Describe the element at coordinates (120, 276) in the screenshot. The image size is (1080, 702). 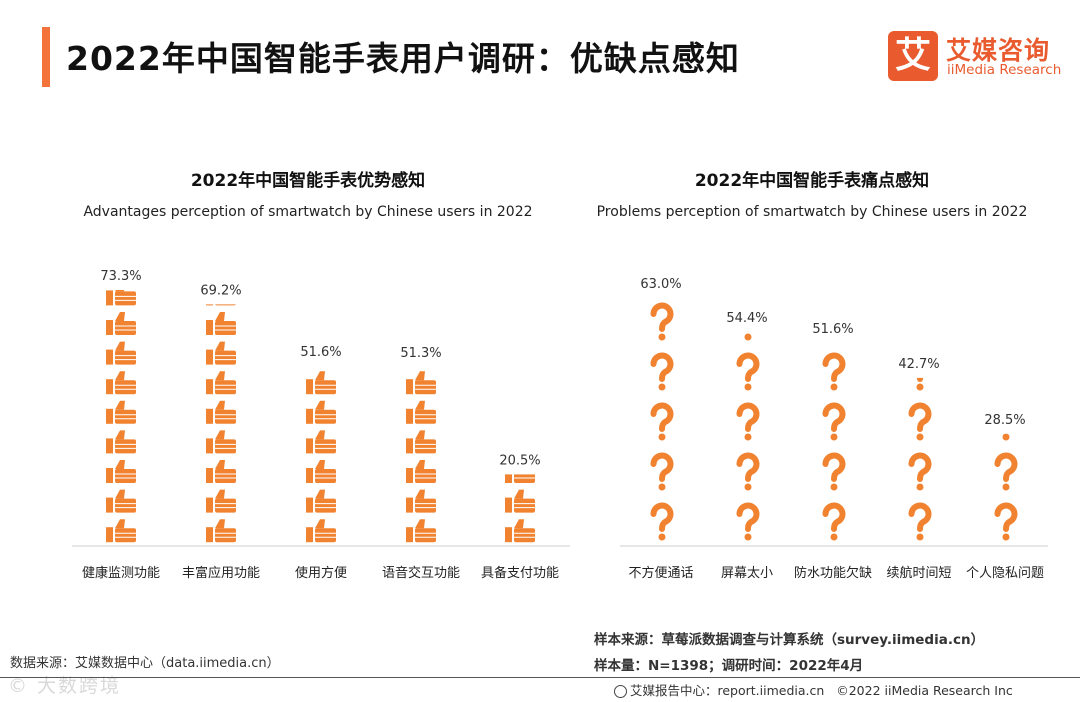
I see `adv-value-label: 73.3%` at that location.